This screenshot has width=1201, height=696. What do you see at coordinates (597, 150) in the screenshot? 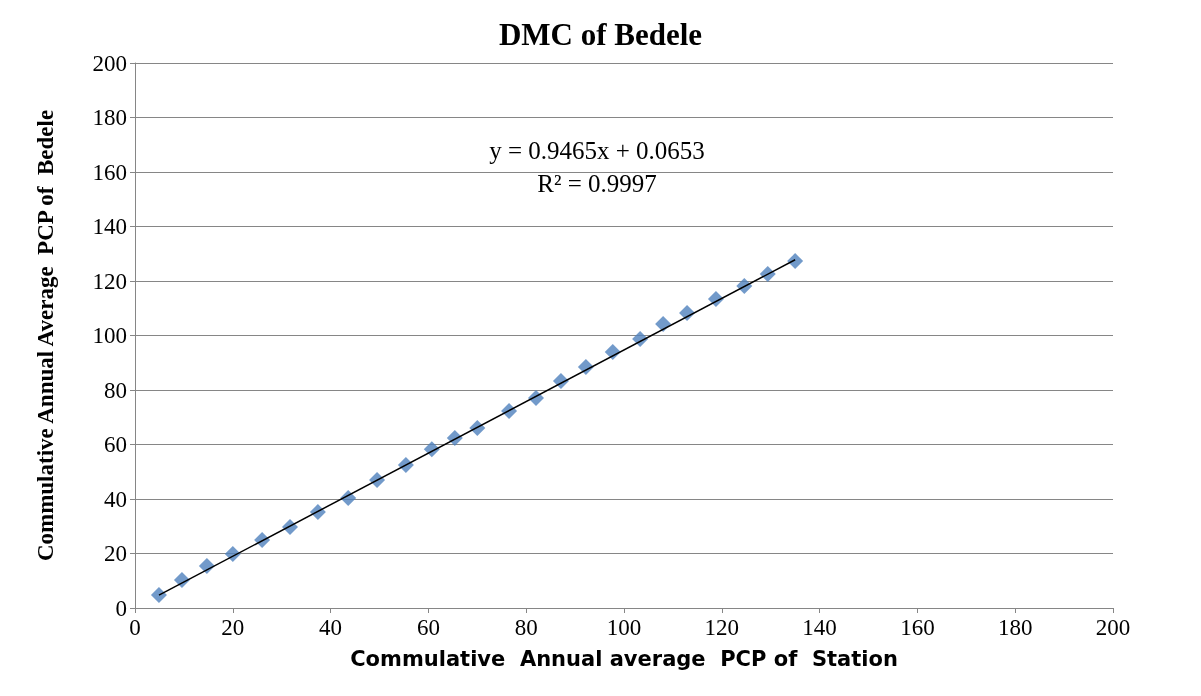
I see `annotation: y = 0.9465x + 0.0653` at bounding box center [597, 150].